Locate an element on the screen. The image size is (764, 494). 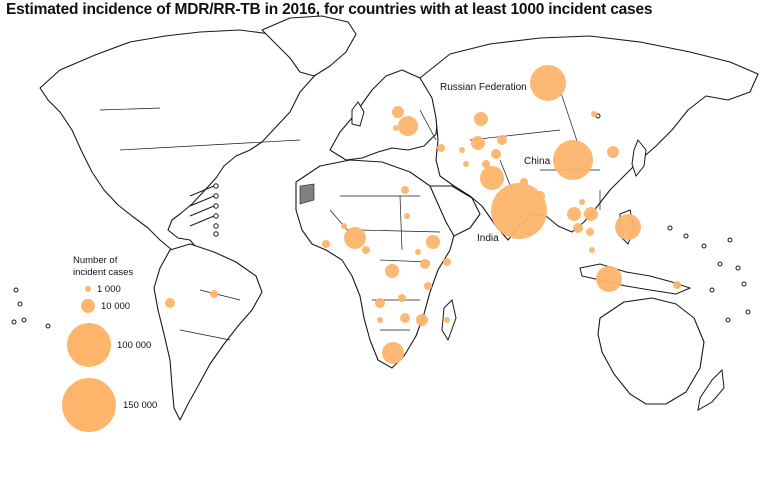
legend-item-1000: 1 000 is located at coordinates (103, 289).